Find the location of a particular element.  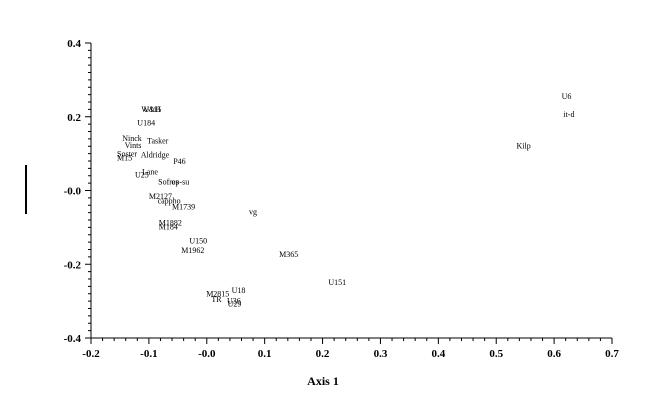

data-point-label: M184 is located at coordinates (168, 226).